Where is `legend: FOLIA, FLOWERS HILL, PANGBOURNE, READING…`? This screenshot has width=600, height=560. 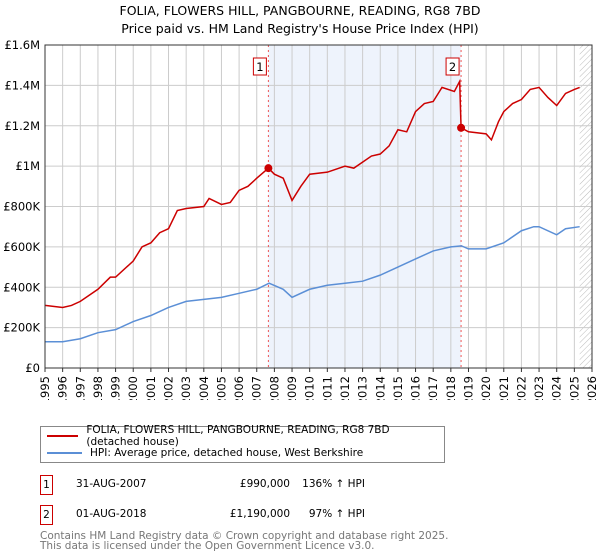
legend: FOLIA, FLOWERS HILL, PANGBOURNE, READING… is located at coordinates (242, 443).